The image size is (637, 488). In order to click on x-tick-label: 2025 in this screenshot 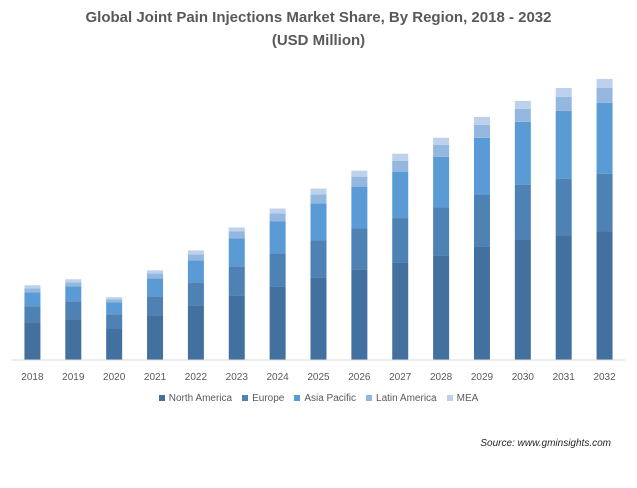, I will do `click(318, 377)`.